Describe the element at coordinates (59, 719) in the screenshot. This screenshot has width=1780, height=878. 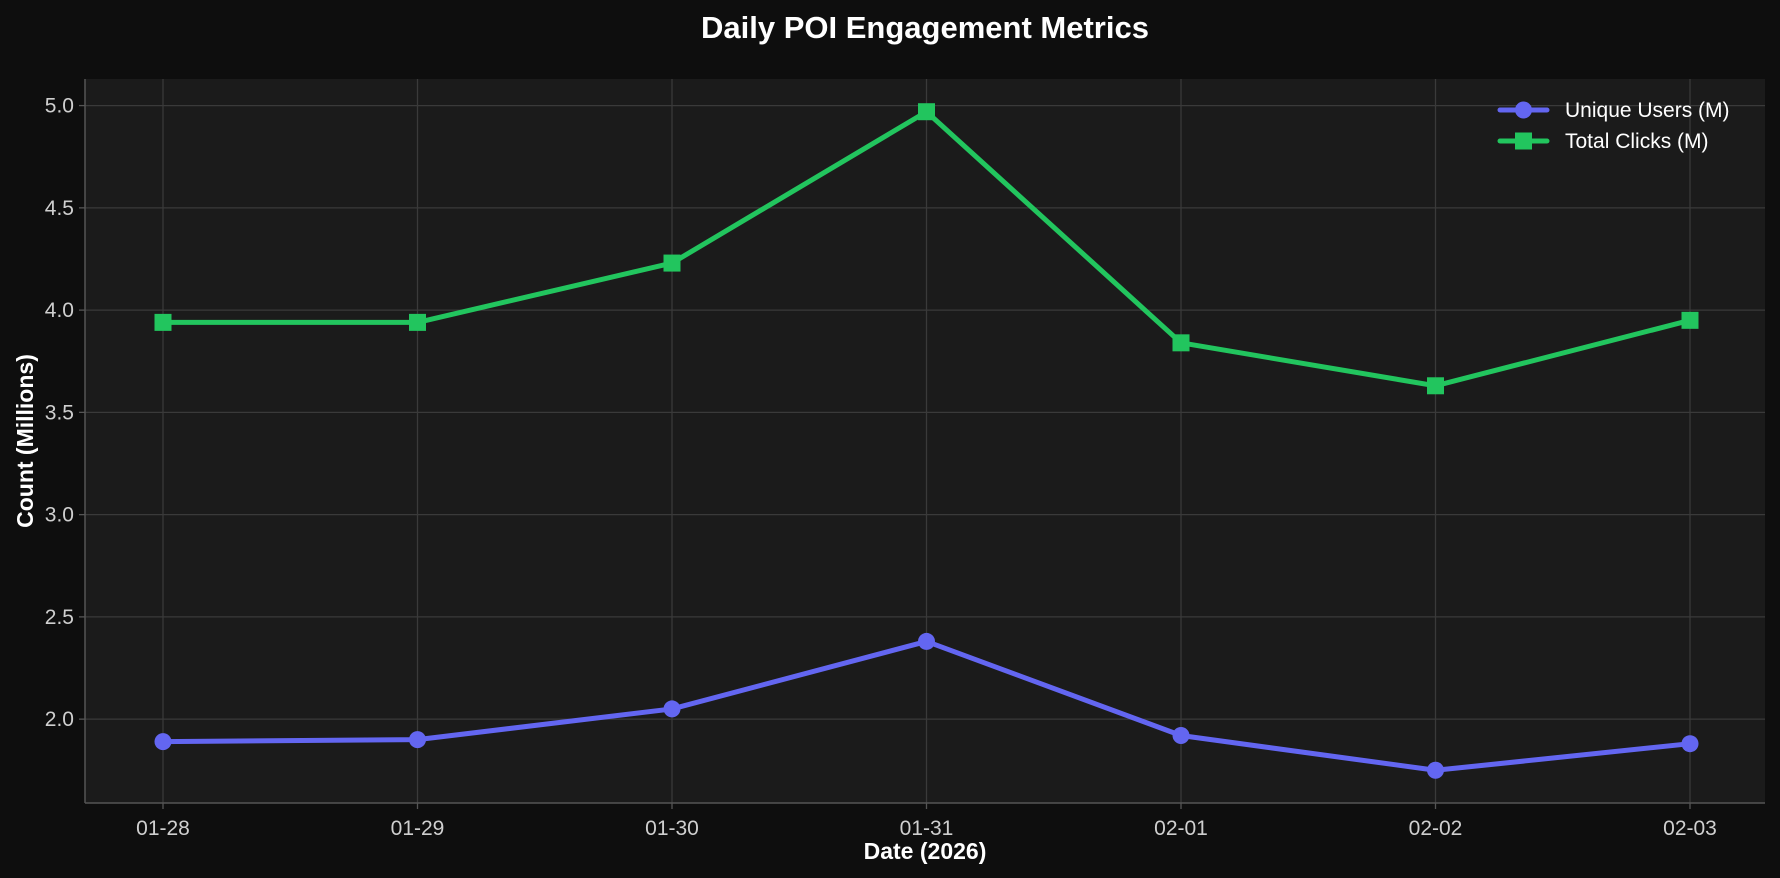
I see `y-tick-label: 2.0` at that location.